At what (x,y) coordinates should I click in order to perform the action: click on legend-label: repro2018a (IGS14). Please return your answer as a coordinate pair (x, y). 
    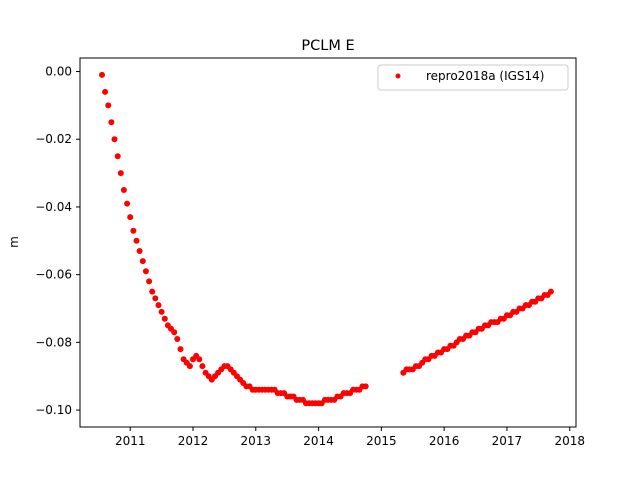
    Looking at the image, I should click on (485, 76).